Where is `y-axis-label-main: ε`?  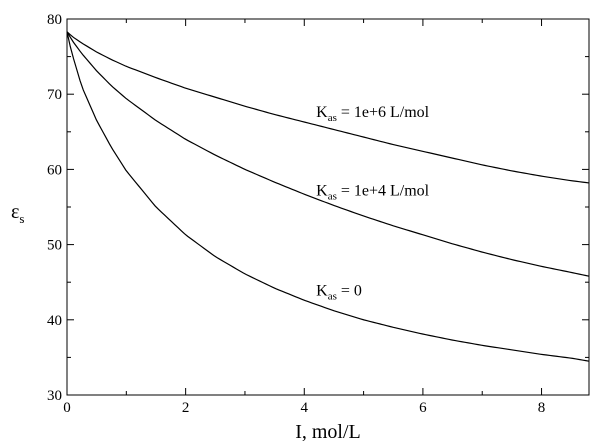 y-axis-label-main: ε is located at coordinates (15, 212).